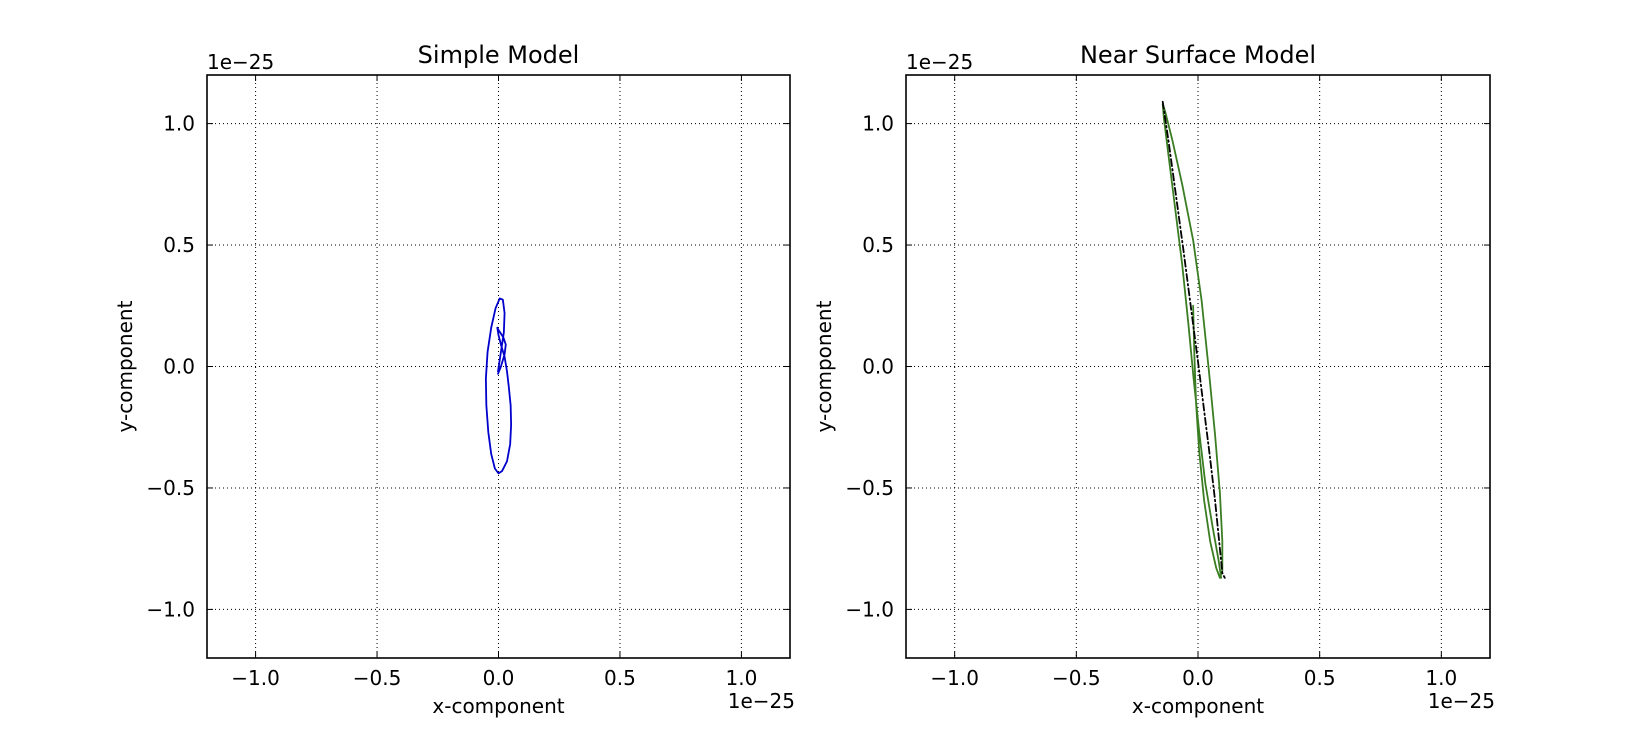 This screenshot has width=1650, height=750. I want to click on chart-title: Near Surface Model, so click(1198, 55).